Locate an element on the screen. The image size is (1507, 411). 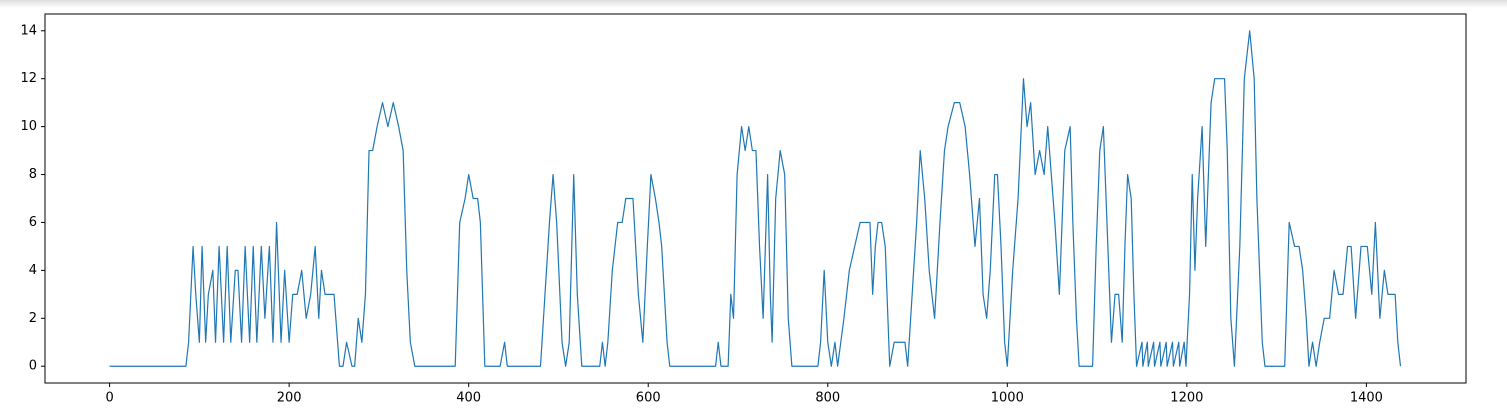
y-tick-label: 10 is located at coordinates (28, 126).